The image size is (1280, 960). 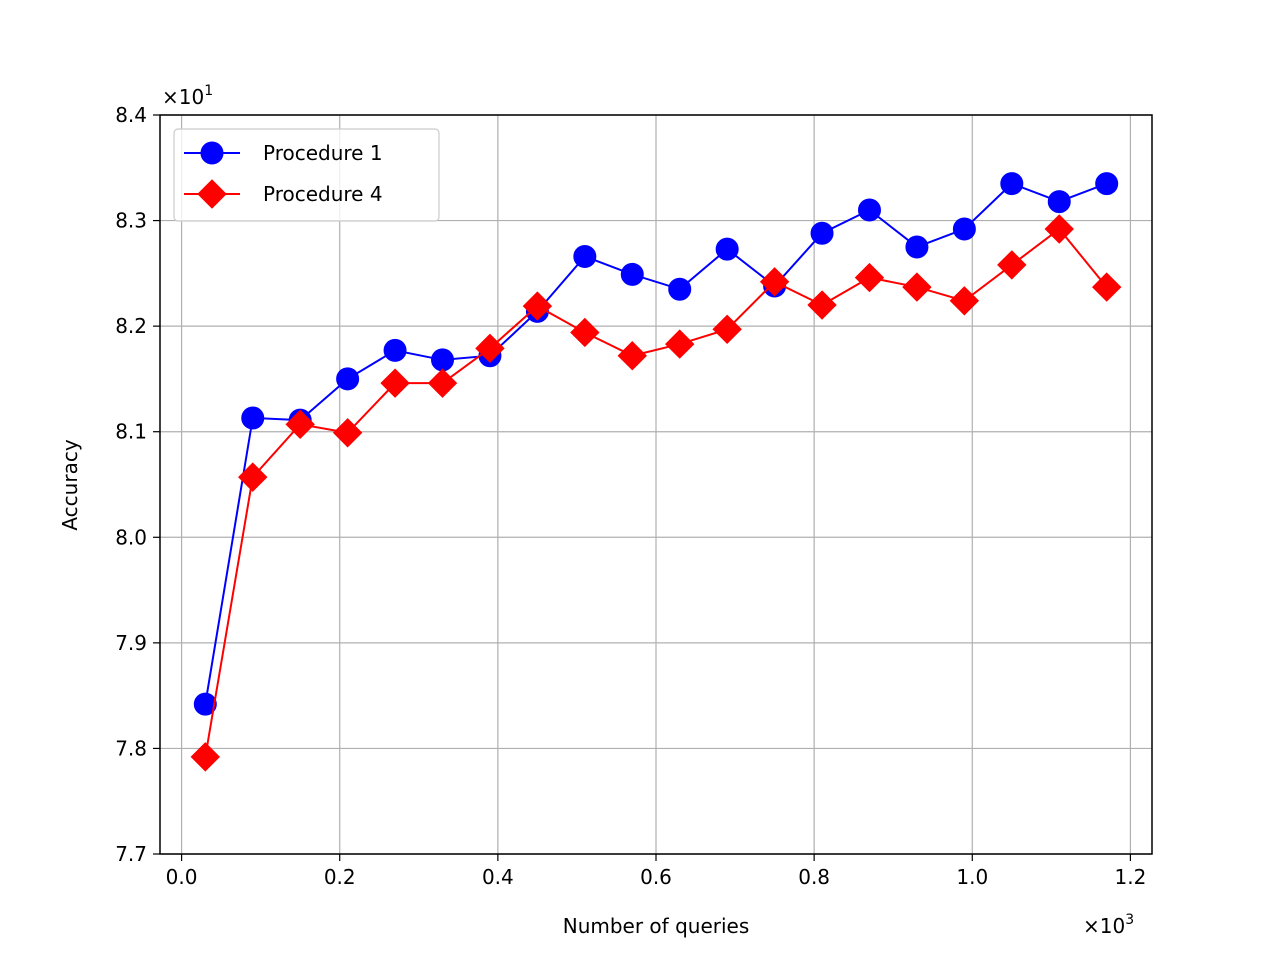 I want to click on legend-item-1: Procedure 1, so click(x=283, y=153).